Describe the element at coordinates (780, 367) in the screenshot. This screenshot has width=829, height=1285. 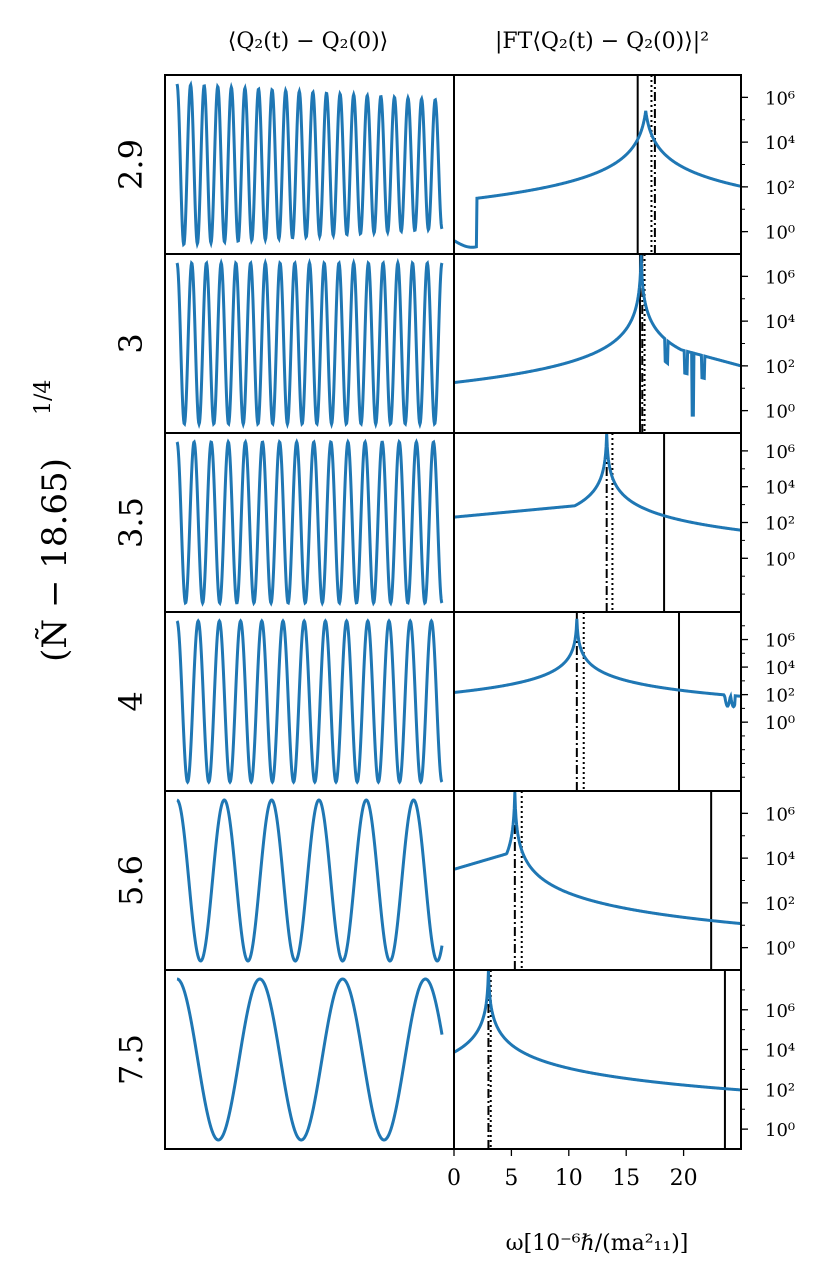
I see `y-tick-label-1-1: 10²` at that location.